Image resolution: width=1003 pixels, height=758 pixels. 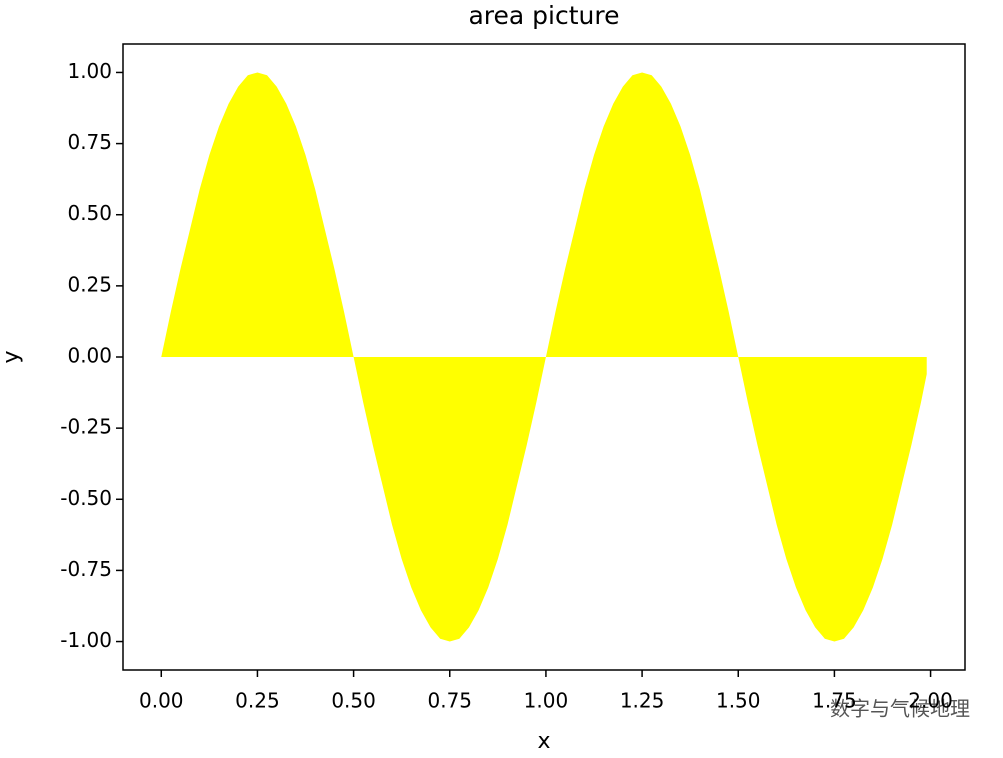 I want to click on chart-title: area picture, so click(x=543, y=15).